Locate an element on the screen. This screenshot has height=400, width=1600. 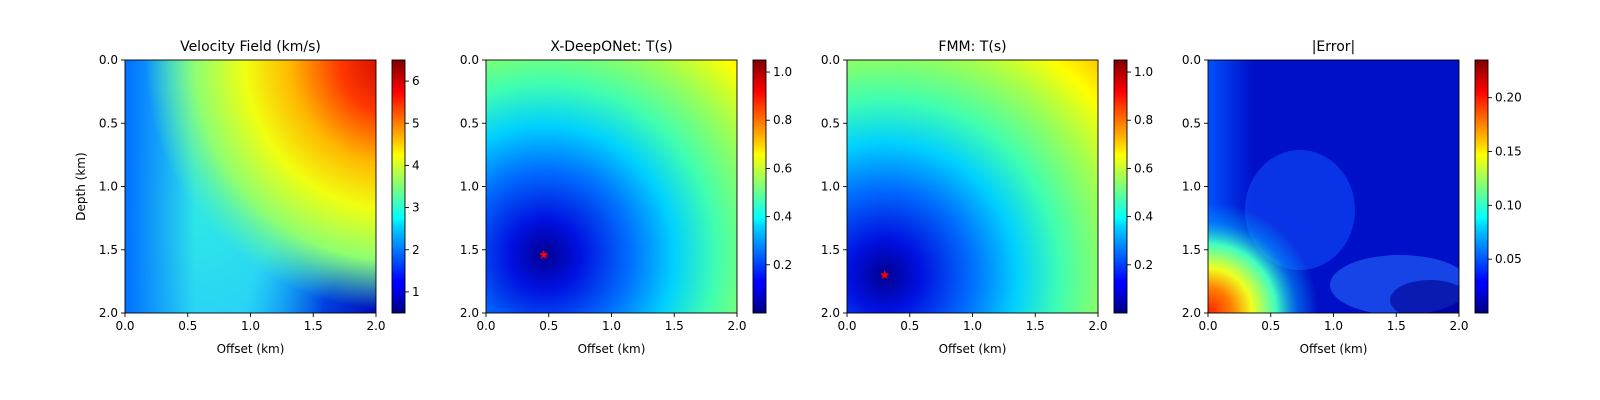
colorbar-3: 0.2 0.4 0.6 0.8 1.0 is located at coordinates (1133, 186).